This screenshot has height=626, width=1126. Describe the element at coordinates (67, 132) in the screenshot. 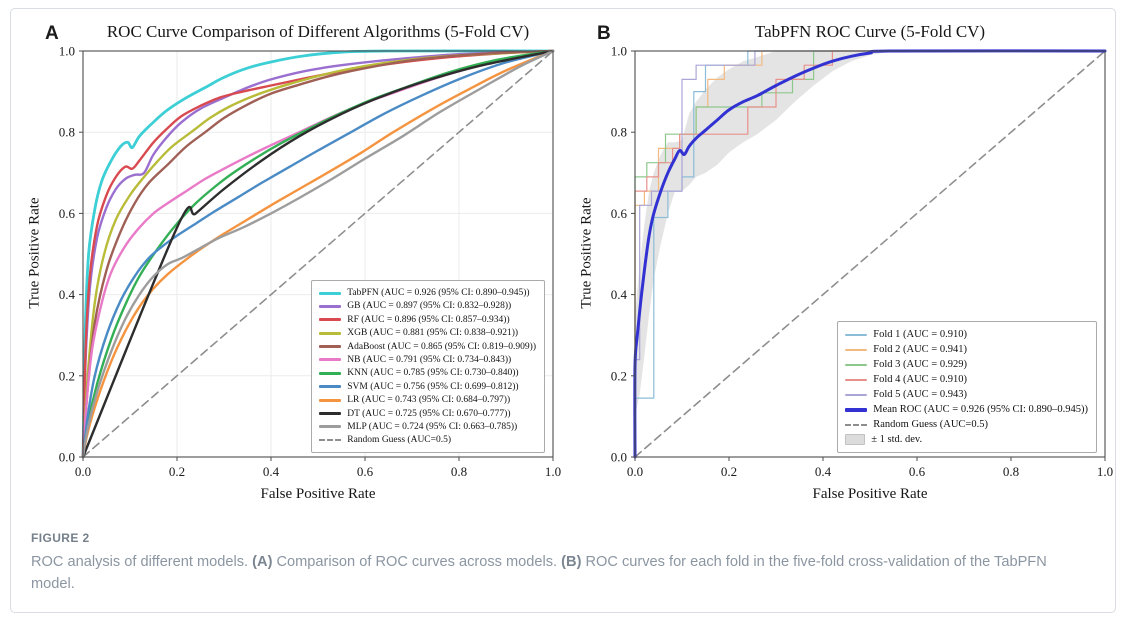

I see `y-tick-label: 0.8` at that location.